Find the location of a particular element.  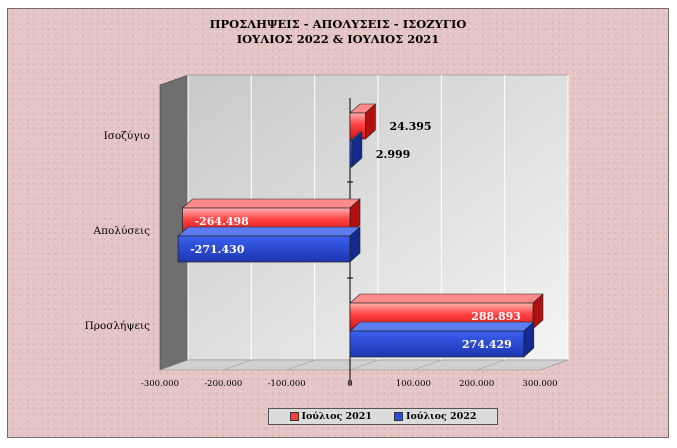

bar-data-label: -271.430 is located at coordinates (217, 249).